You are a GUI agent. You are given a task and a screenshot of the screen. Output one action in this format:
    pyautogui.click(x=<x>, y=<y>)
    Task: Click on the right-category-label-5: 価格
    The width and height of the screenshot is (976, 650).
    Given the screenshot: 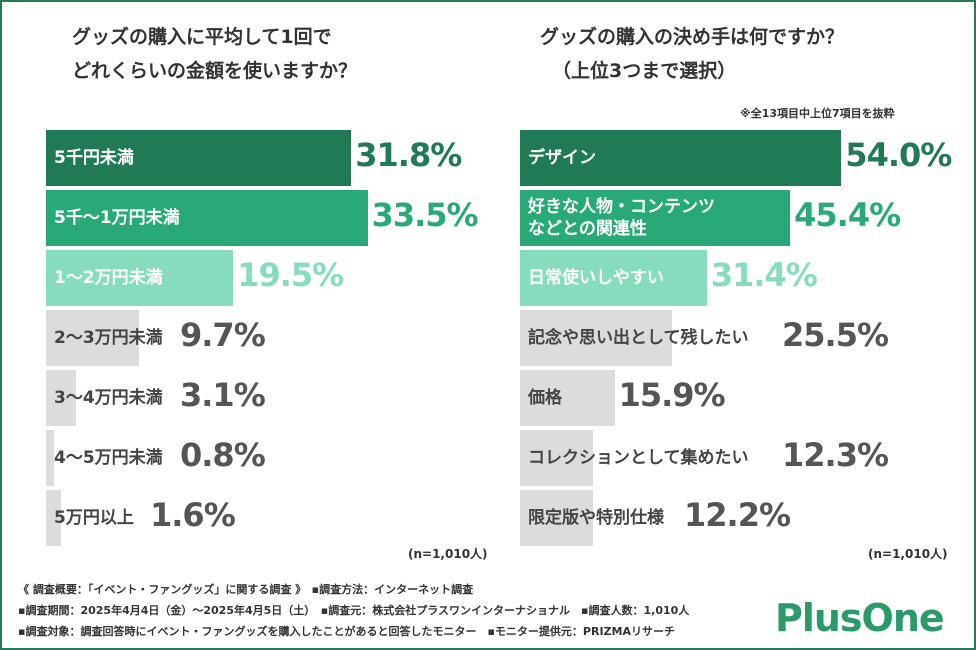 What is the action you would take?
    pyautogui.click(x=545, y=398)
    